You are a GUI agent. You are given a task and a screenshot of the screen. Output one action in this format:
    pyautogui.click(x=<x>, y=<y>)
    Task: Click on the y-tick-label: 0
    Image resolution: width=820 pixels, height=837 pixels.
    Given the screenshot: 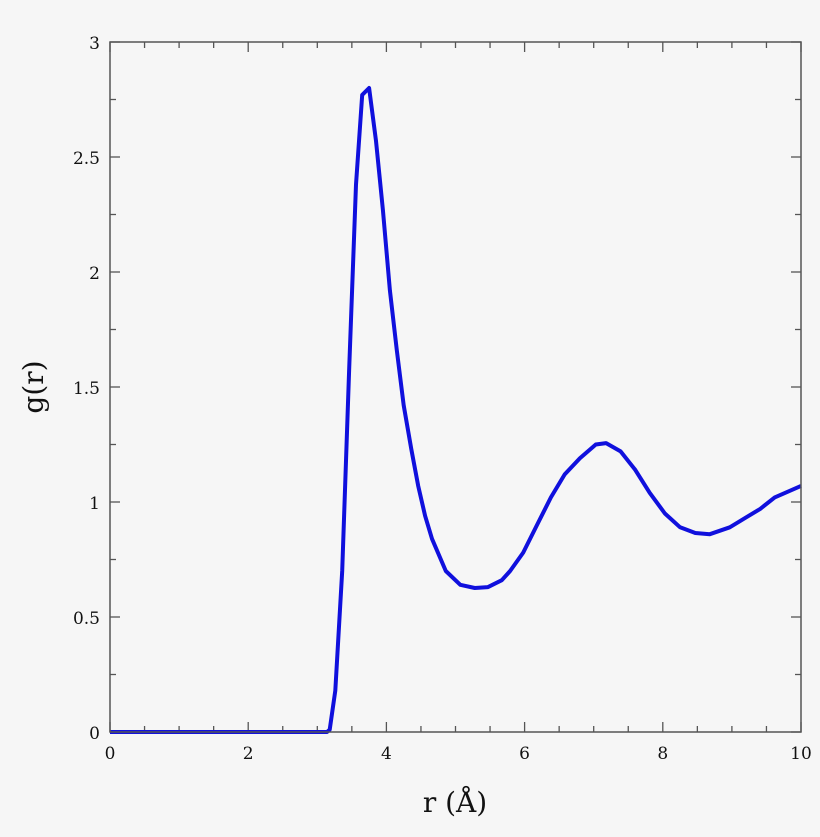 What is the action you would take?
    pyautogui.click(x=94, y=734)
    